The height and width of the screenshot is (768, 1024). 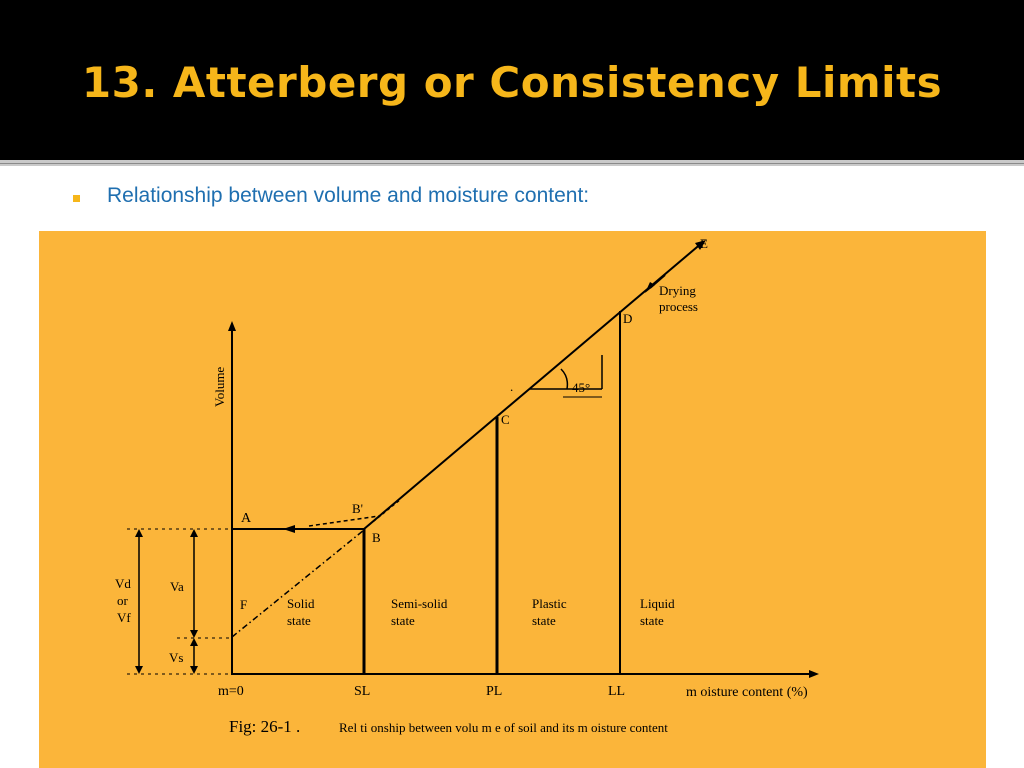 I want to click on liquid-state-label-1: Liquid, so click(x=657, y=603).